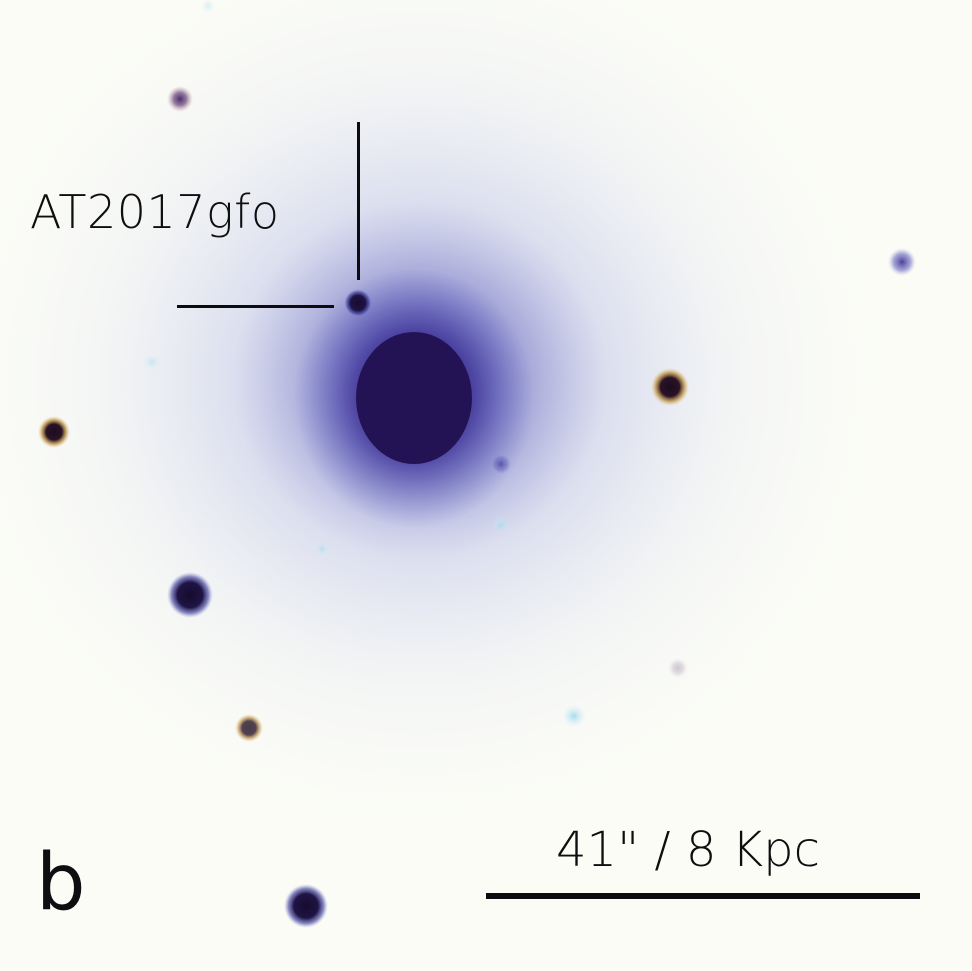 The width and height of the screenshot is (972, 971). Describe the element at coordinates (414, 398) in the screenshot. I see `galaxy-core` at that location.